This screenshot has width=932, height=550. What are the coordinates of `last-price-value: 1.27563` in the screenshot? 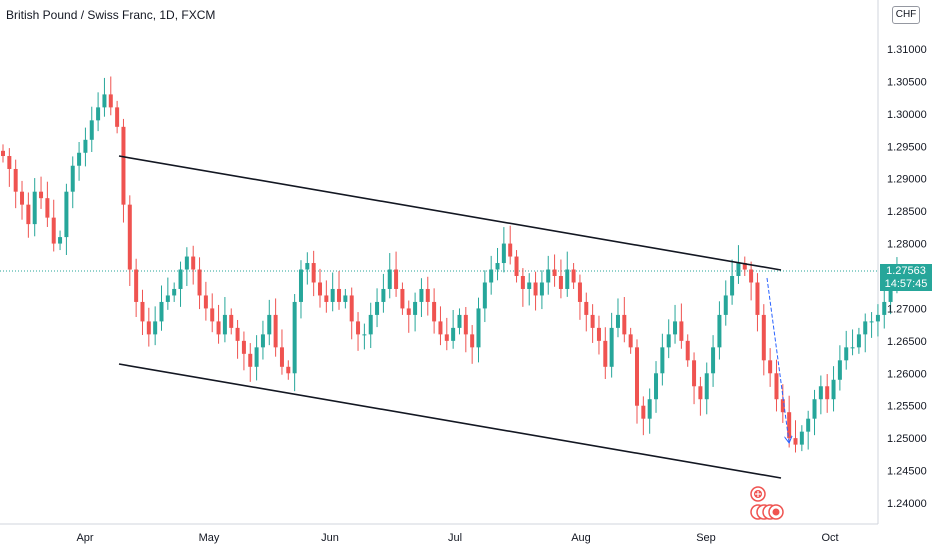 It's located at (906, 271).